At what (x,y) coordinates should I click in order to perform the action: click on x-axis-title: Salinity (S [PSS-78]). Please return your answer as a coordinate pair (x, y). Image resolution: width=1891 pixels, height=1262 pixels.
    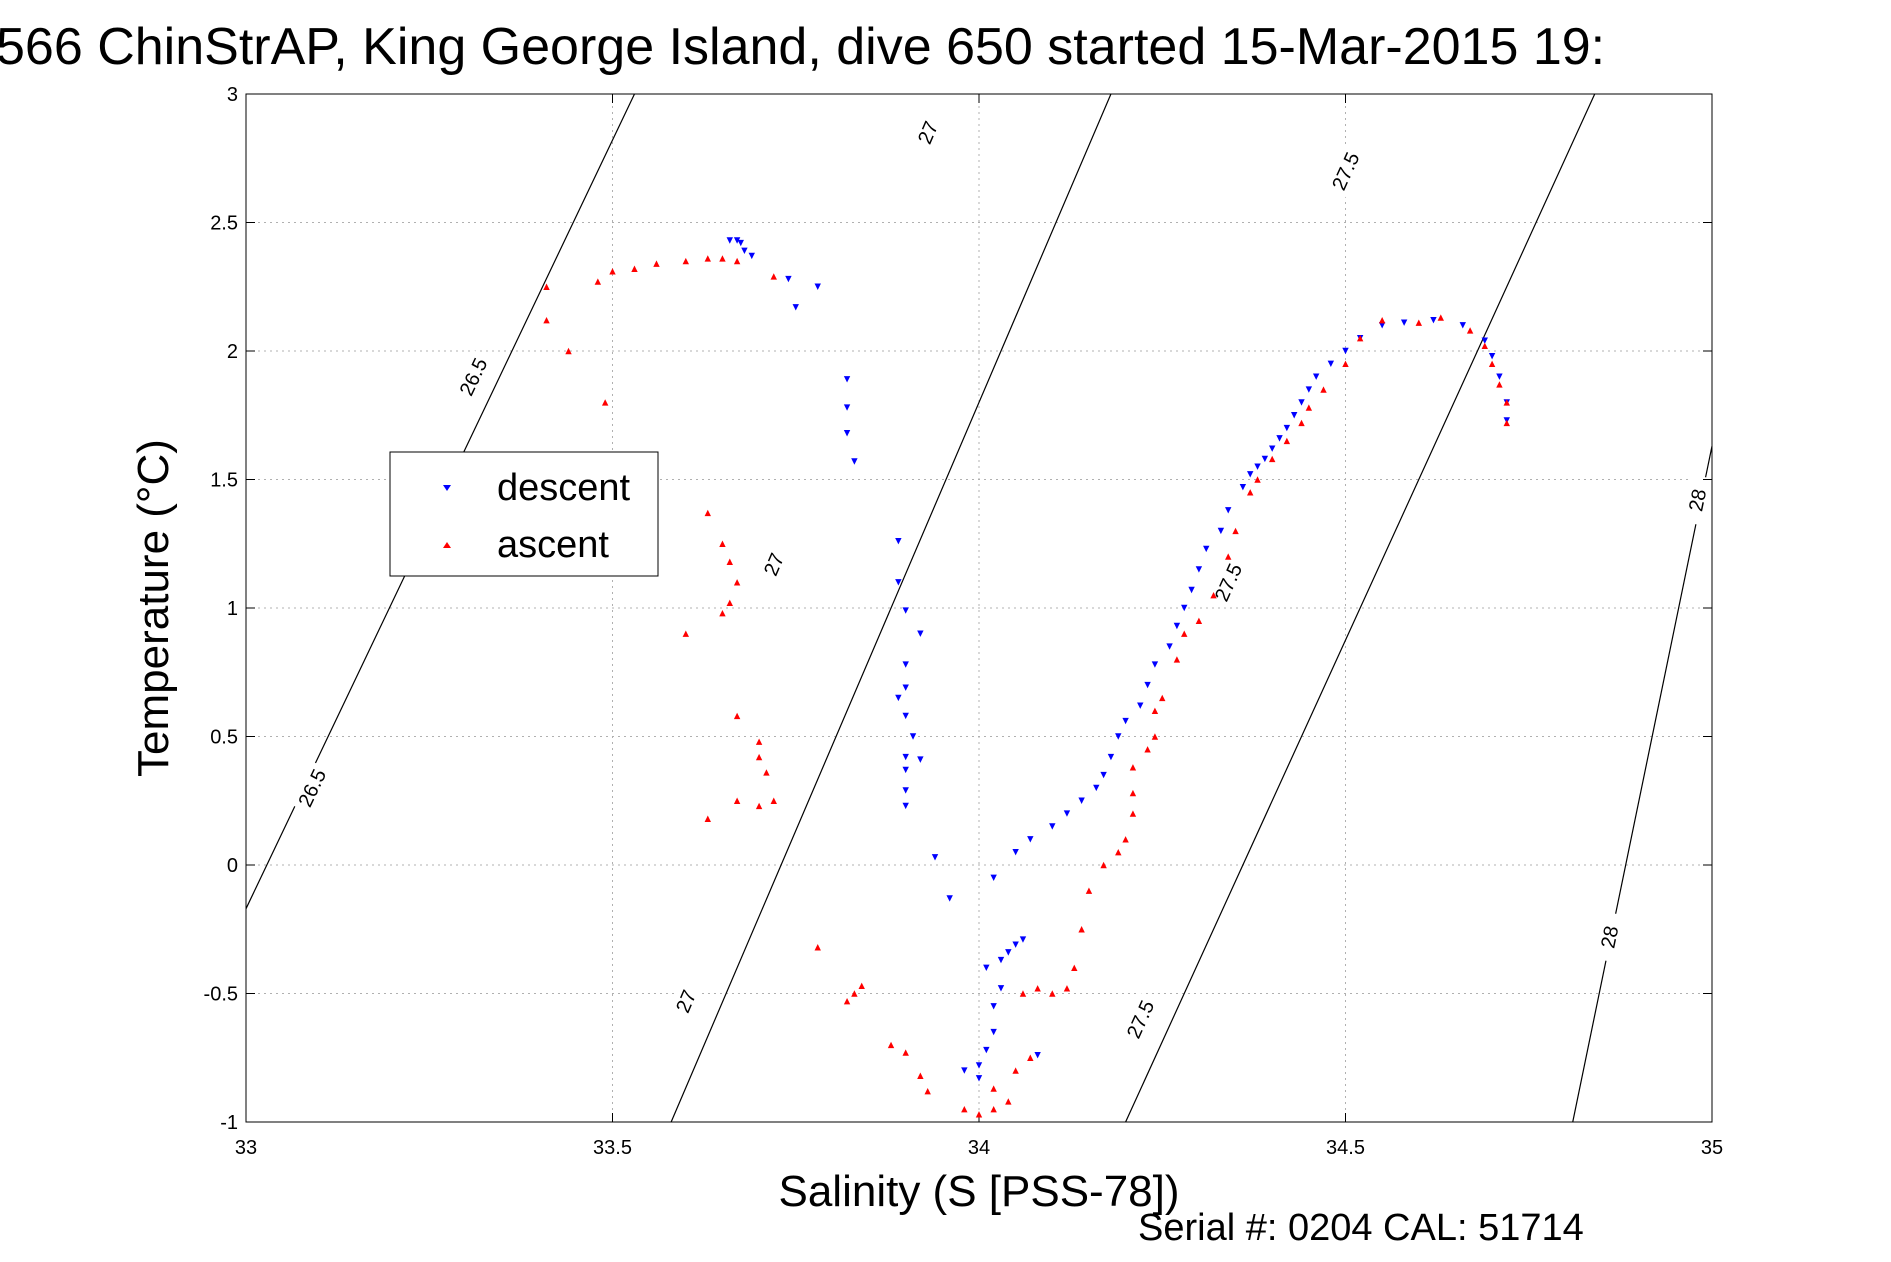
    Looking at the image, I should click on (978, 1191).